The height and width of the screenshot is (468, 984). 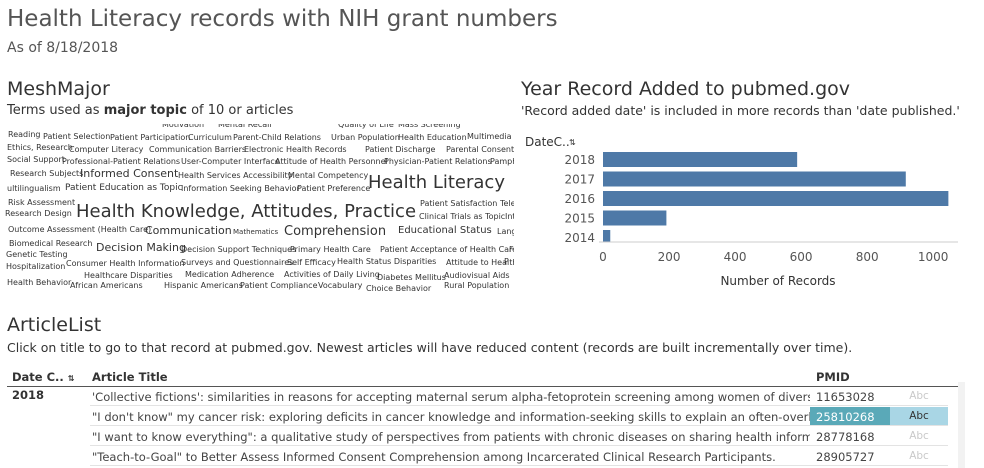 What do you see at coordinates (429, 126) in the screenshot?
I see `mesh-term: Mass Screening` at bounding box center [429, 126].